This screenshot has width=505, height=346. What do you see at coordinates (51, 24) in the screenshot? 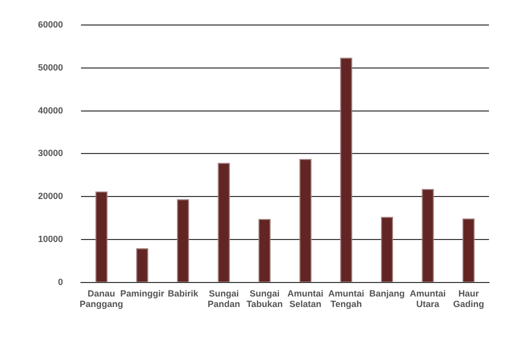
I see `y-tick-label: 60000` at bounding box center [51, 24].